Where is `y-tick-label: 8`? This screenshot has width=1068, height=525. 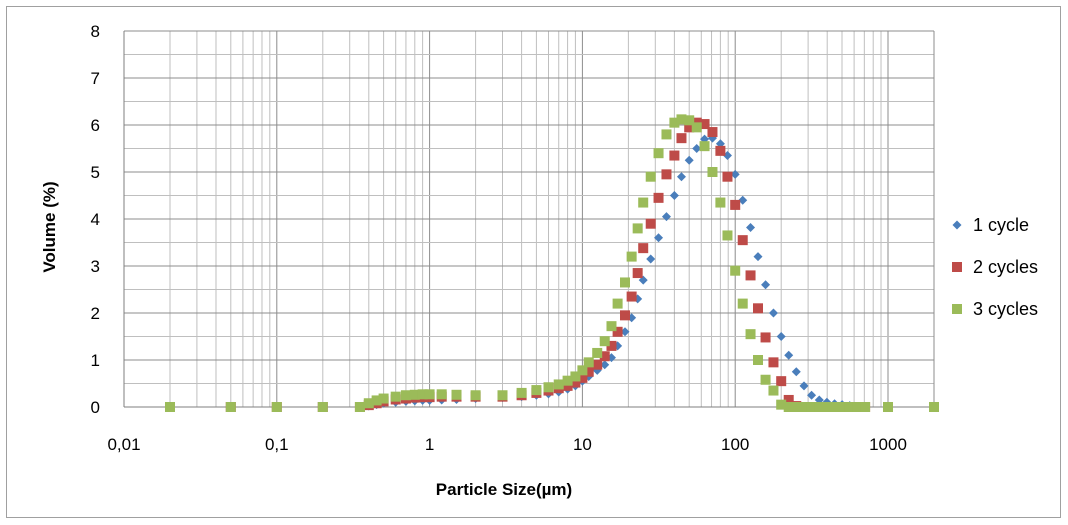
y-tick-label: 8 is located at coordinates (95, 31).